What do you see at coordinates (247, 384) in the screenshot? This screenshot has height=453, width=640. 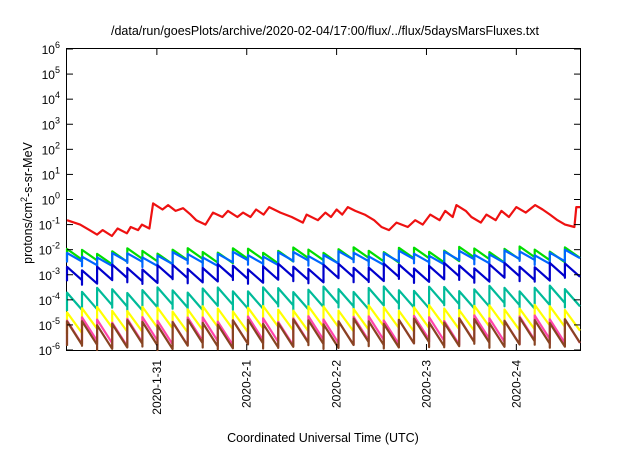 I see `x-tick-label: 2020-2-1` at bounding box center [247, 384].